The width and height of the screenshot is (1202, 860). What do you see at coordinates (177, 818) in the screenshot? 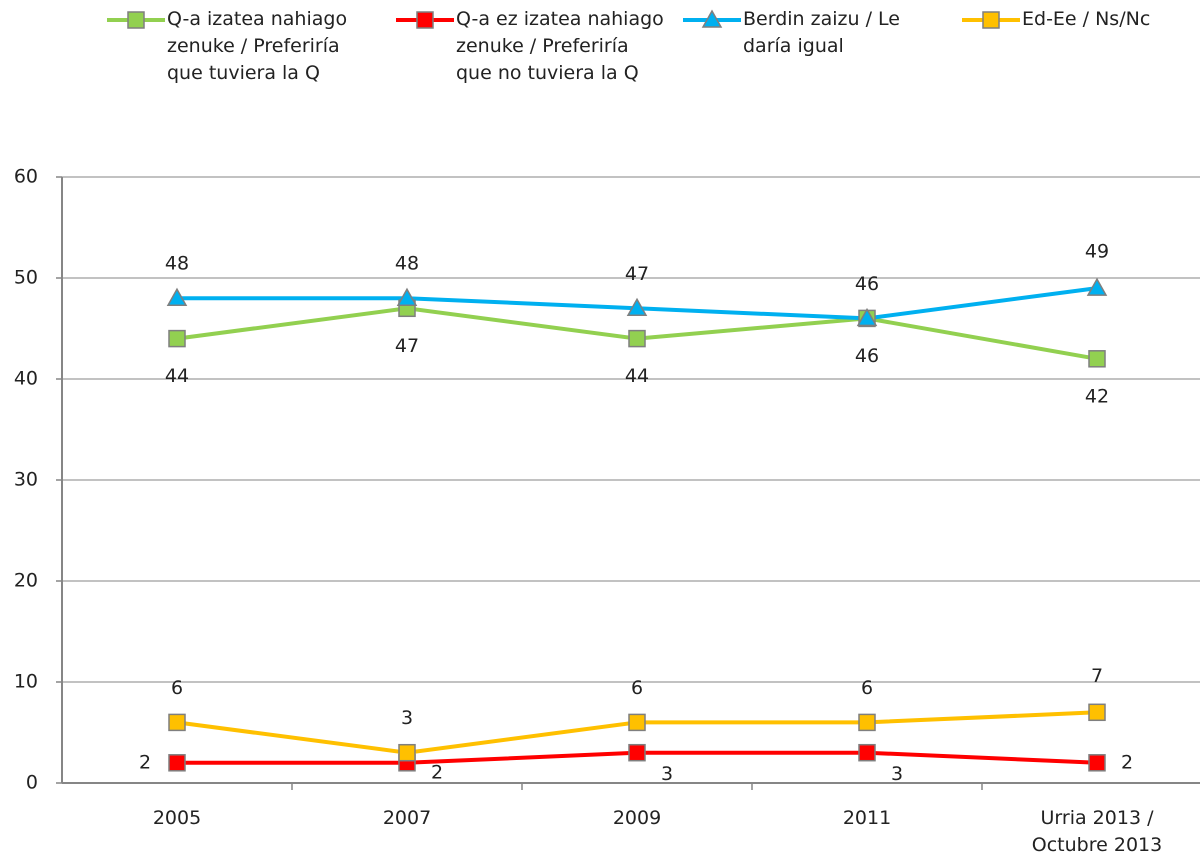
I see `x-tick-label: 2005` at bounding box center [177, 818].